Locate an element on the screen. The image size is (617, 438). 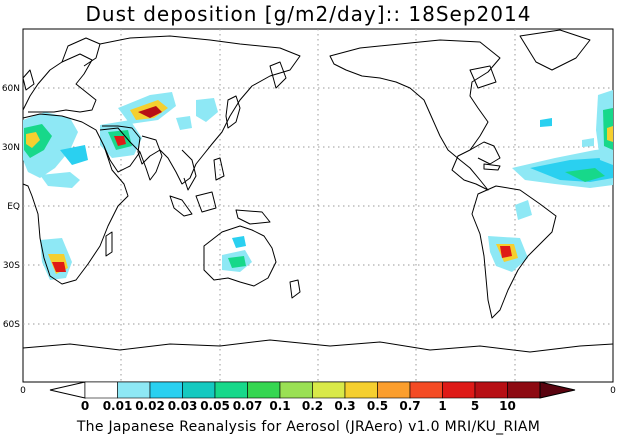
map-title: Dust deposition [g/m2/day]:: 18Sep2014 is located at coordinates (308, 14).